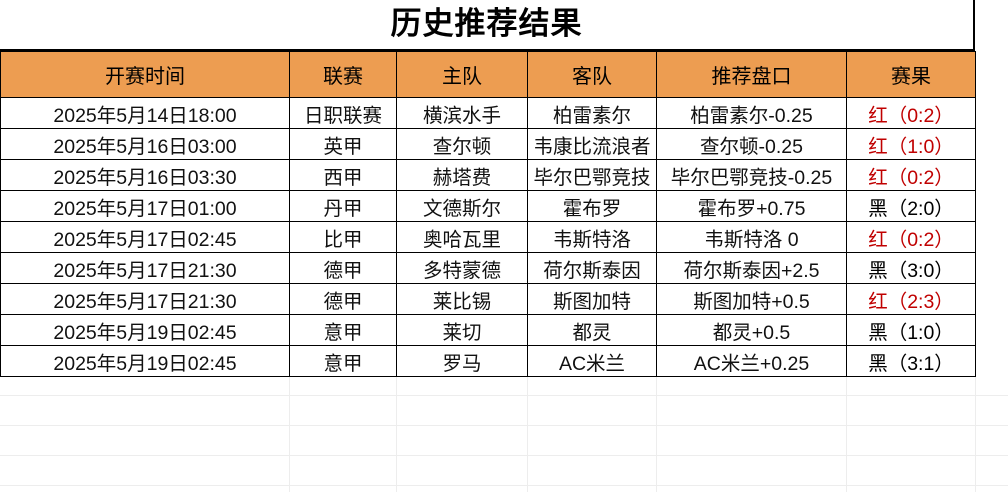  Describe the element at coordinates (656, 428) in the screenshot. I see `grid-vline` at that location.